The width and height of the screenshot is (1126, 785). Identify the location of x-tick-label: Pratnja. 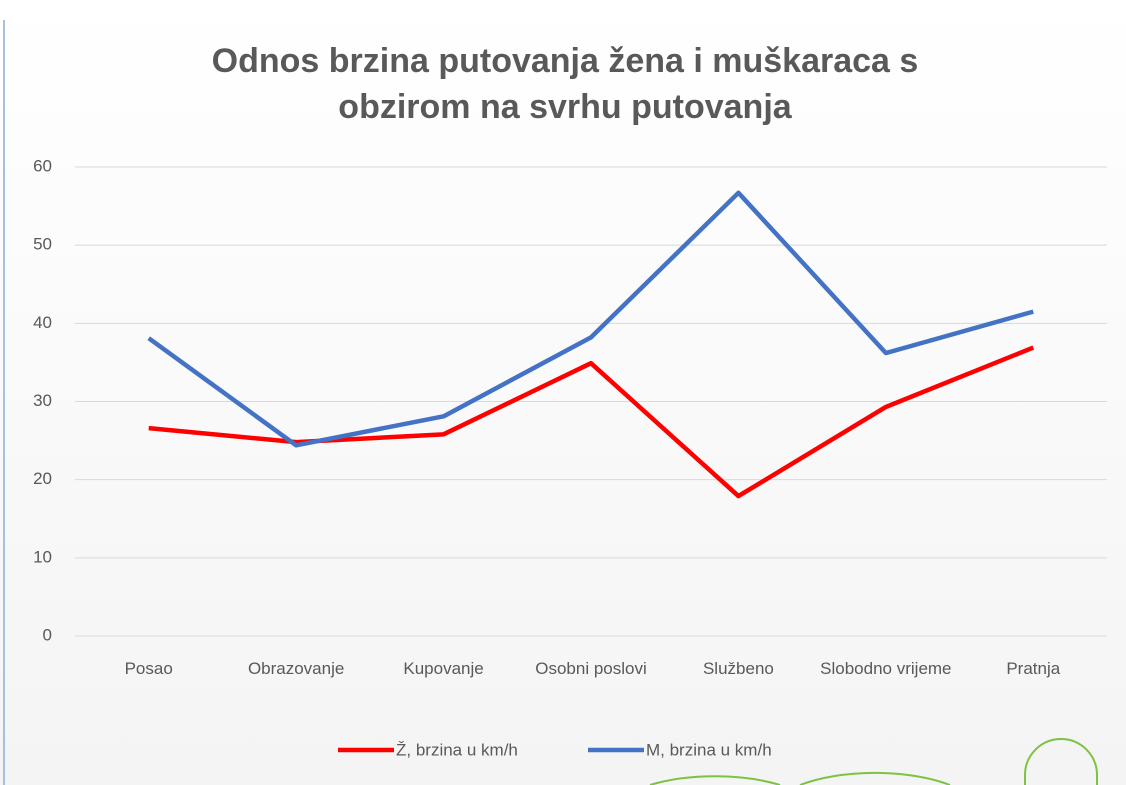
(1033, 668).